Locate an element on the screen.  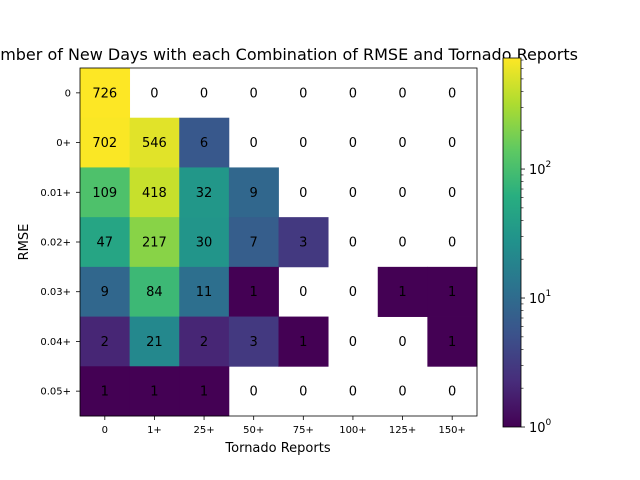
y-axis-ticks: 0 0+ 0.01+ 0.02+ 0.03+ 0.04+ 0.05+ is located at coordinates (60, 243).